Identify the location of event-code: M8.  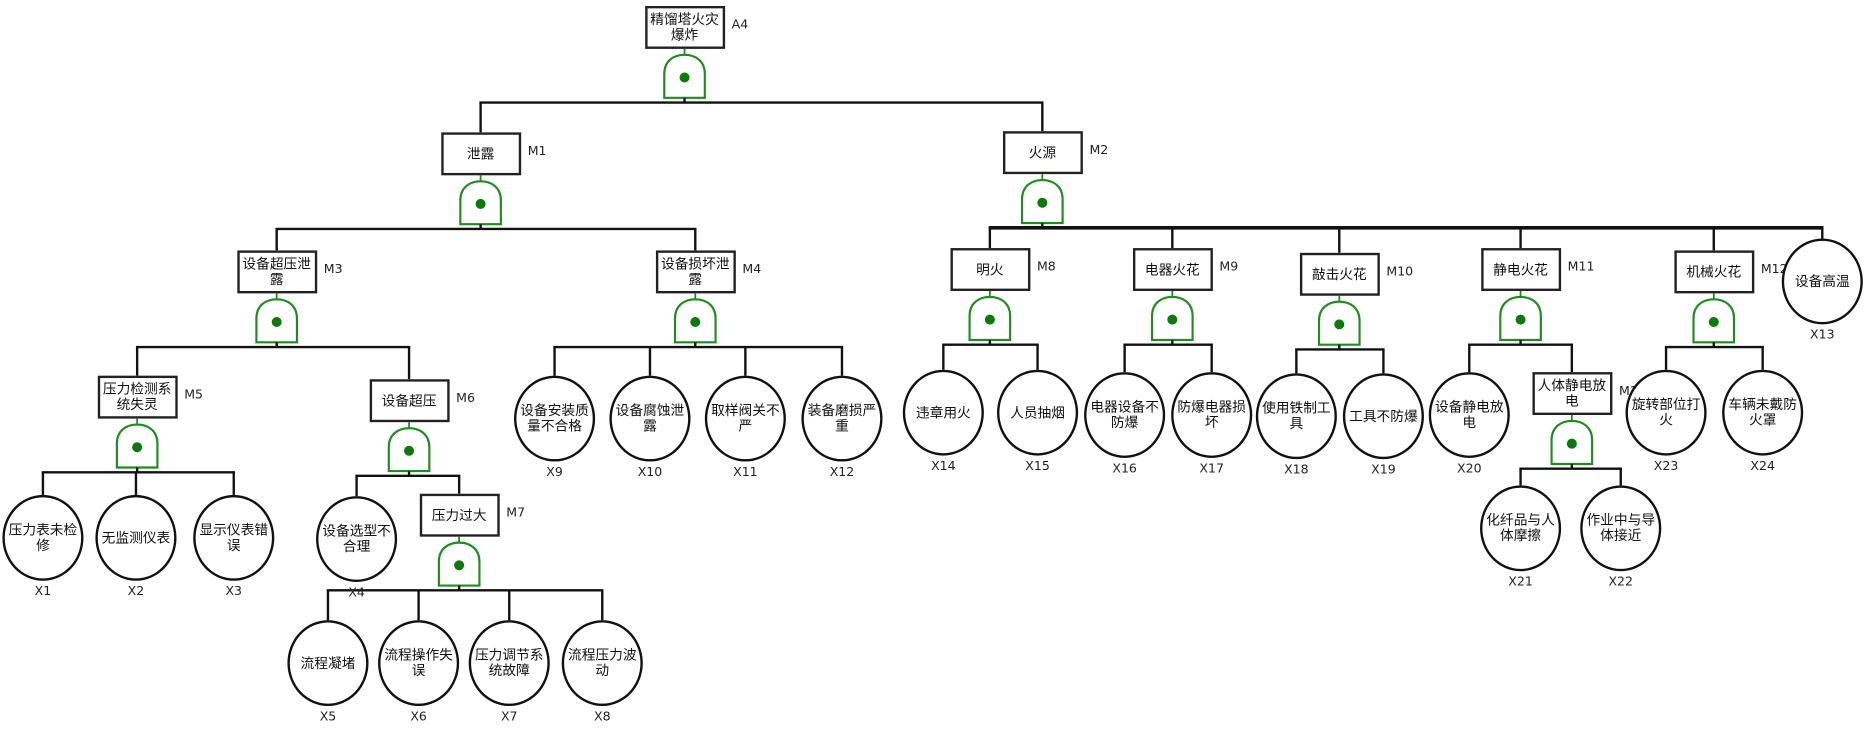
(1046, 267).